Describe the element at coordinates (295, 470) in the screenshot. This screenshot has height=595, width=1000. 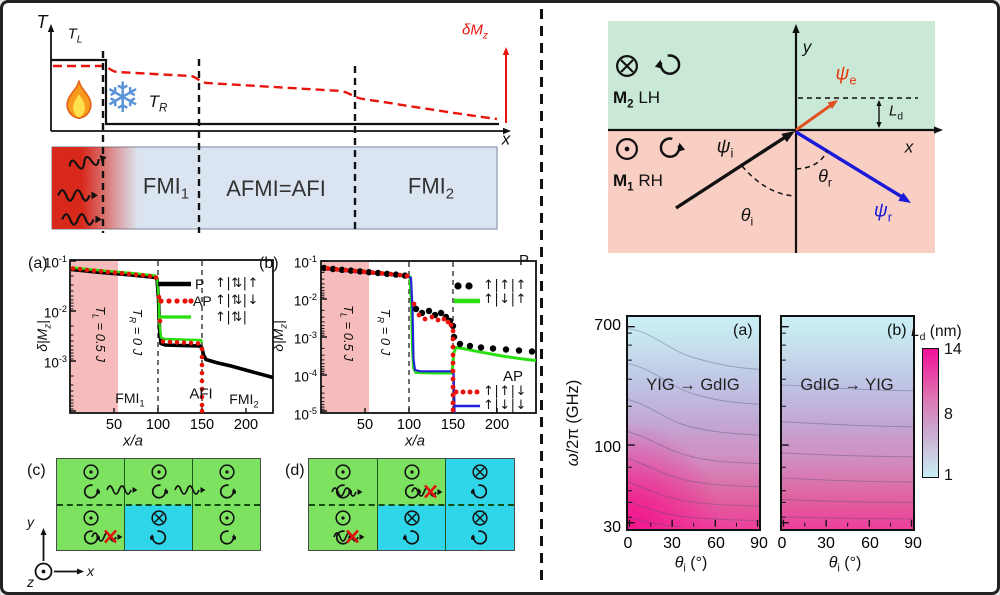
I see `panel-d-tag: (d)` at that location.